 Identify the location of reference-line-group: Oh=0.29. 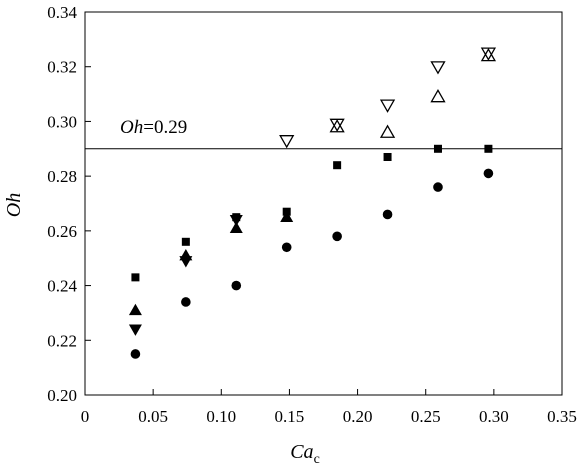
(323, 133).